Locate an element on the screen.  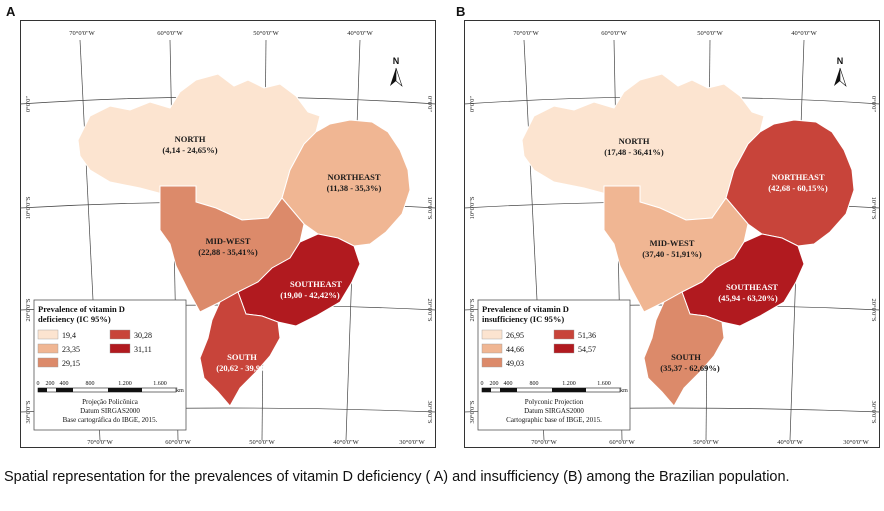
region-range-midwest: (37,40 - 51,91%) is located at coordinates (672, 254).